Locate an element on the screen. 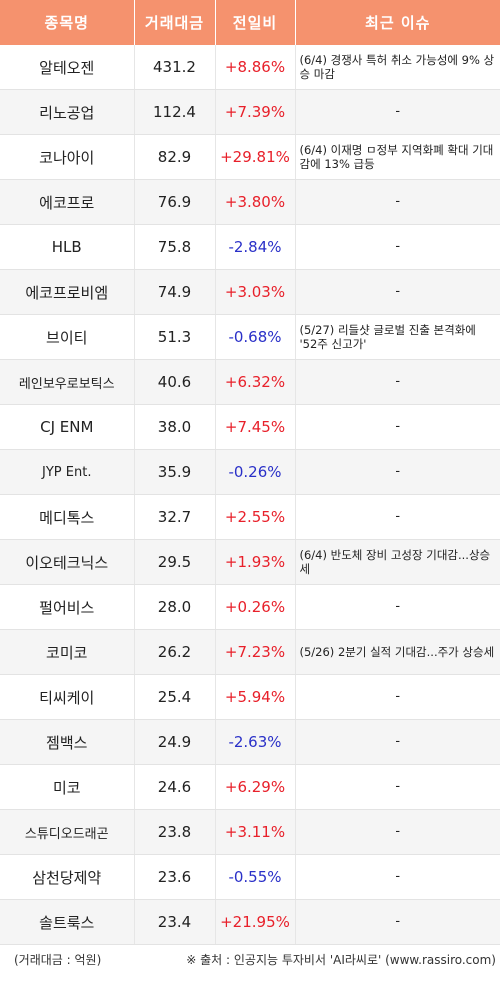  trade-volume: 26.2 is located at coordinates (175, 652).